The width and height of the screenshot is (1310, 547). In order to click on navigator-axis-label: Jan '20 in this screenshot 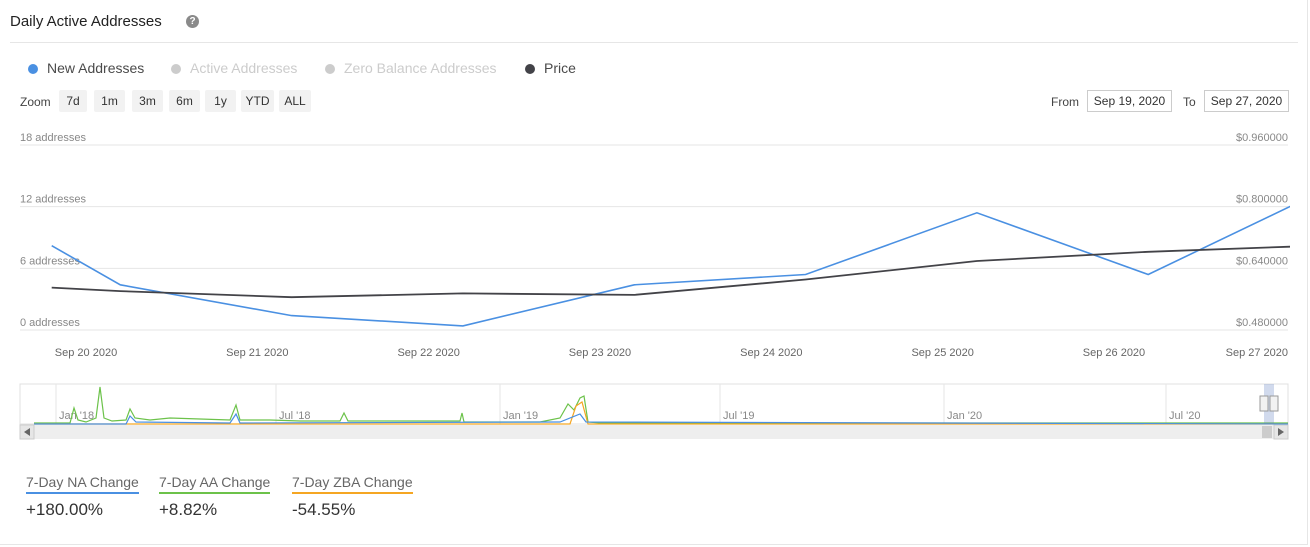, I will do `click(964, 416)`.